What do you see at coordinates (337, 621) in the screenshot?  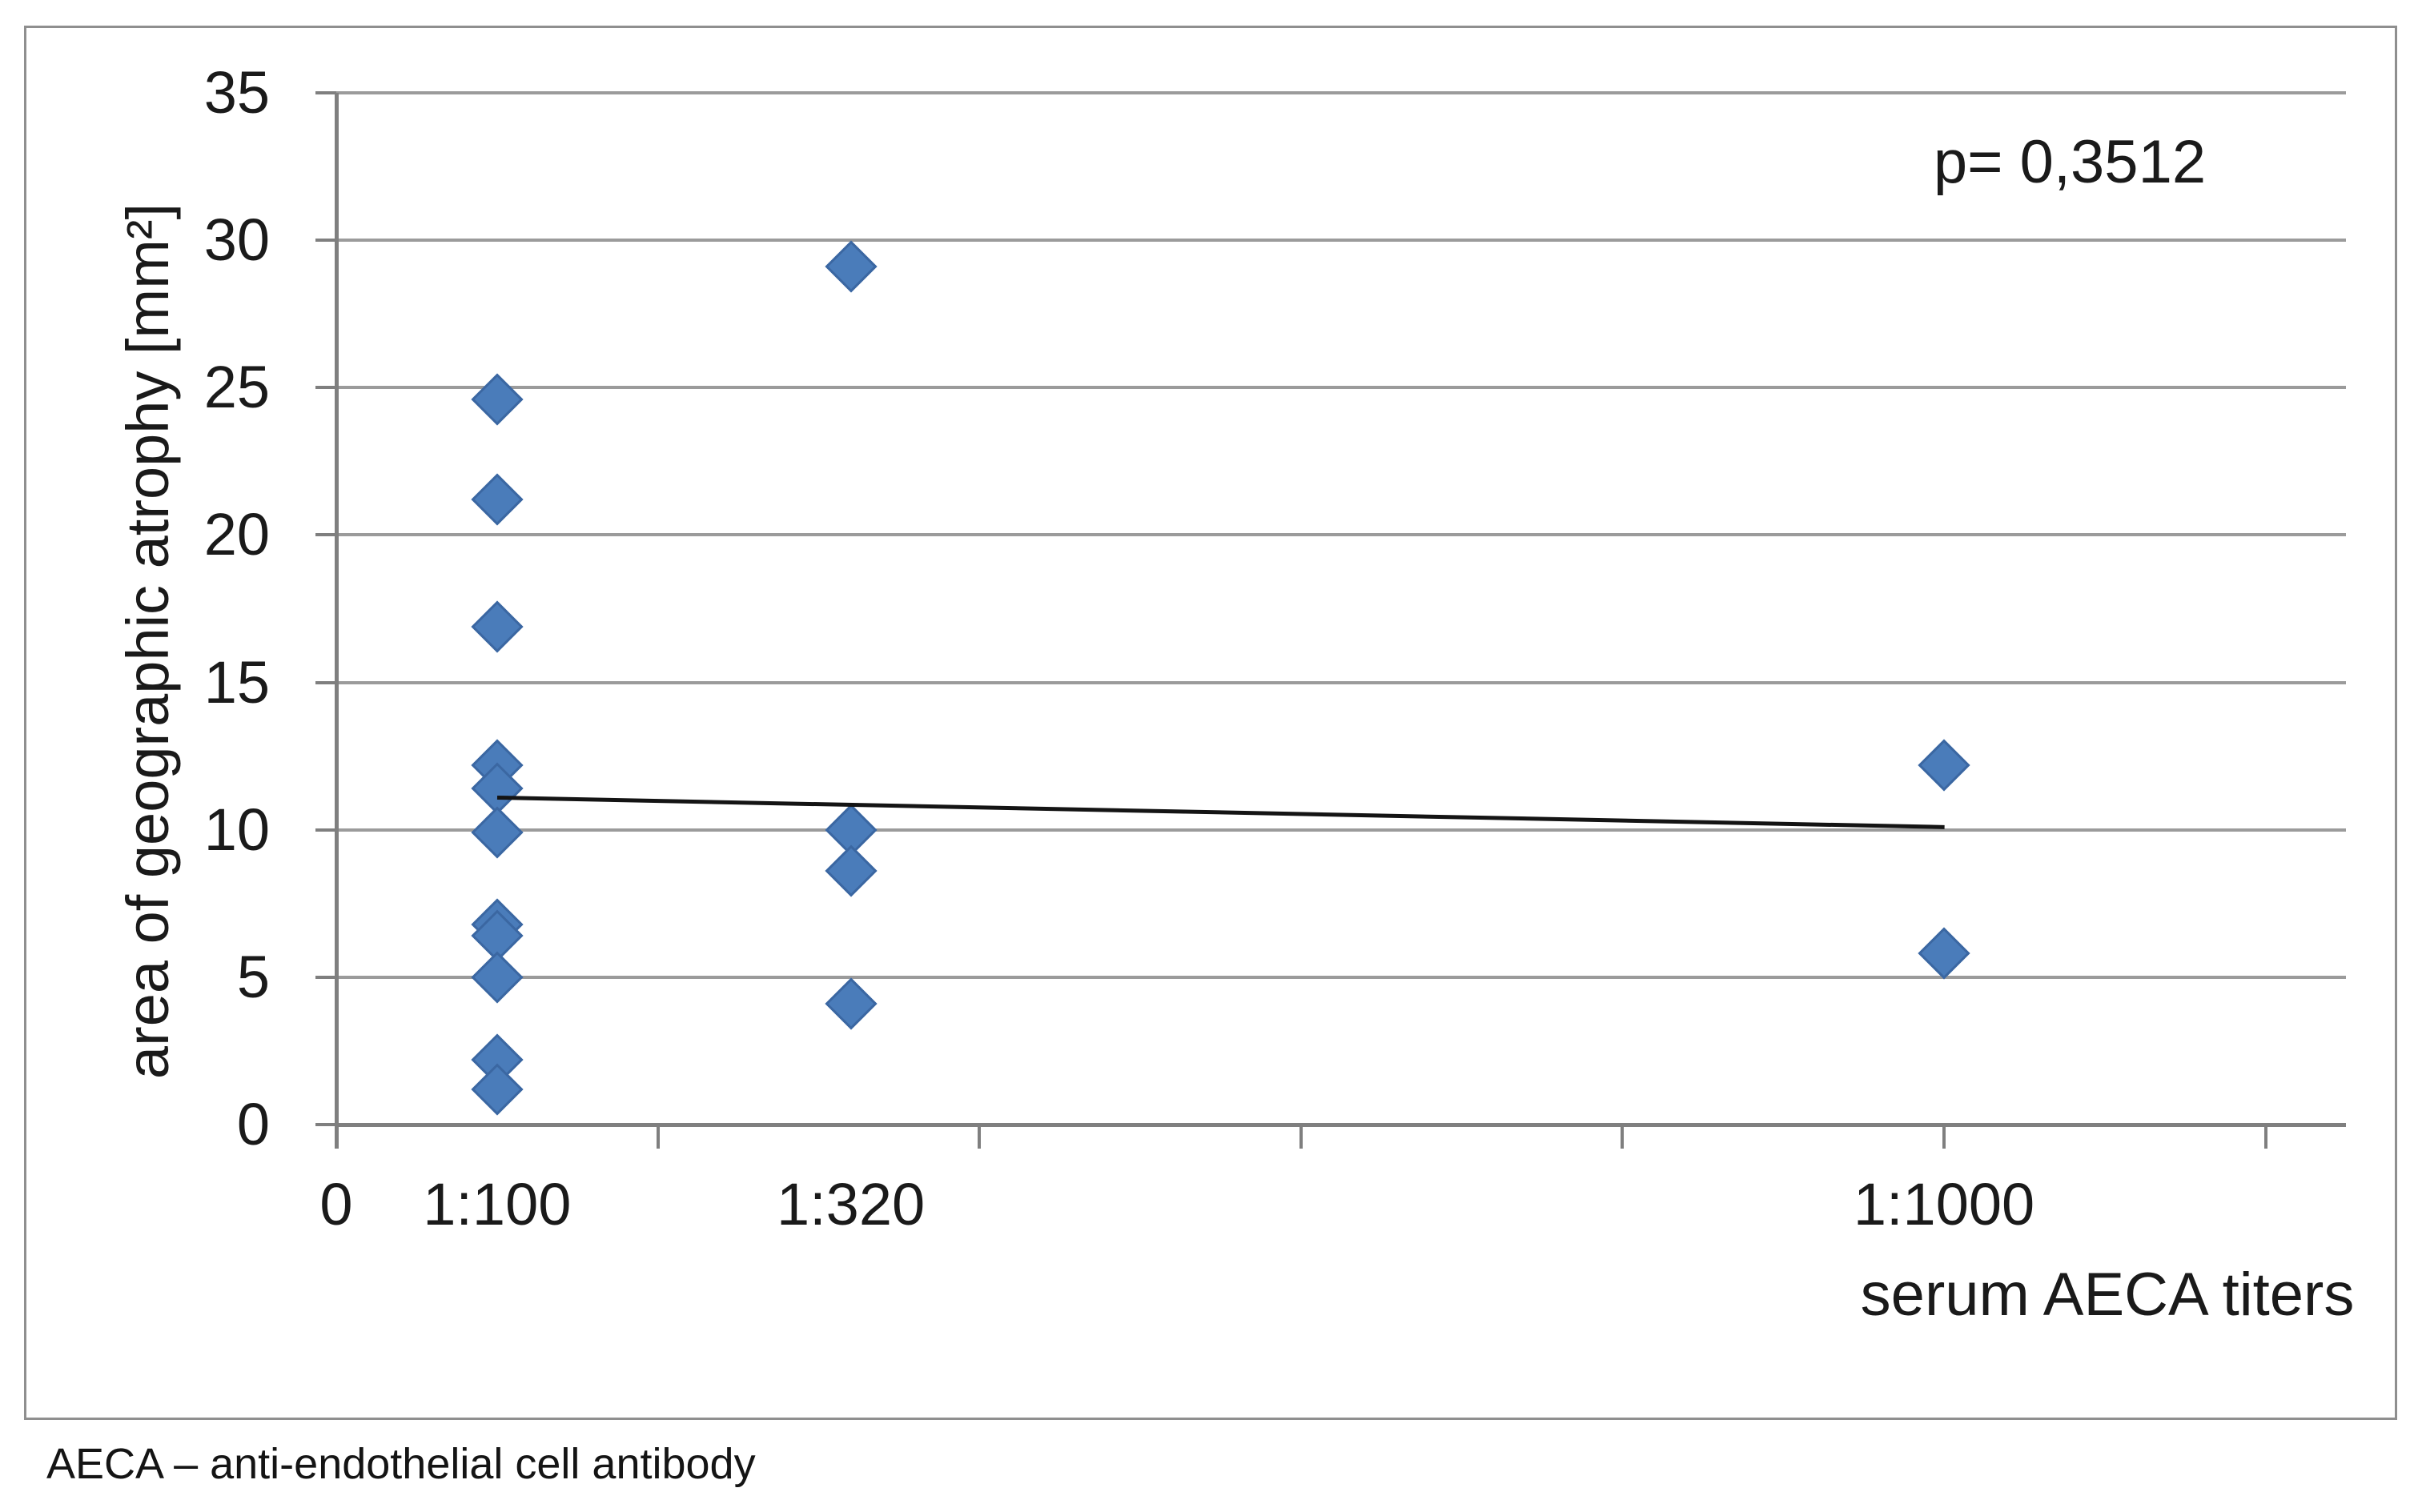 I see `y-axis-line` at bounding box center [337, 621].